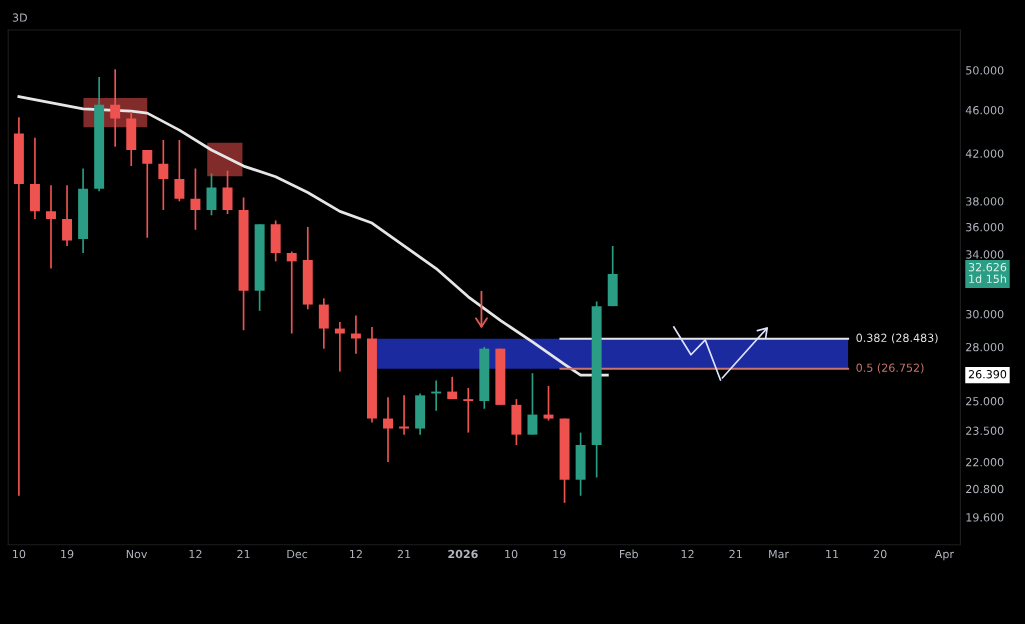 This screenshot has width=1025, height=624. Describe the element at coordinates (137, 554) in the screenshot. I see `x-tick-label: Nov` at that location.